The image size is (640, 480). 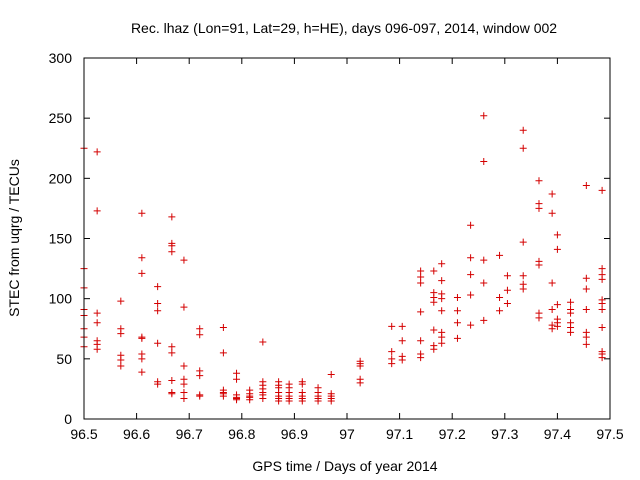 I want to click on x-tick-label: 97.2, so click(x=452, y=434).